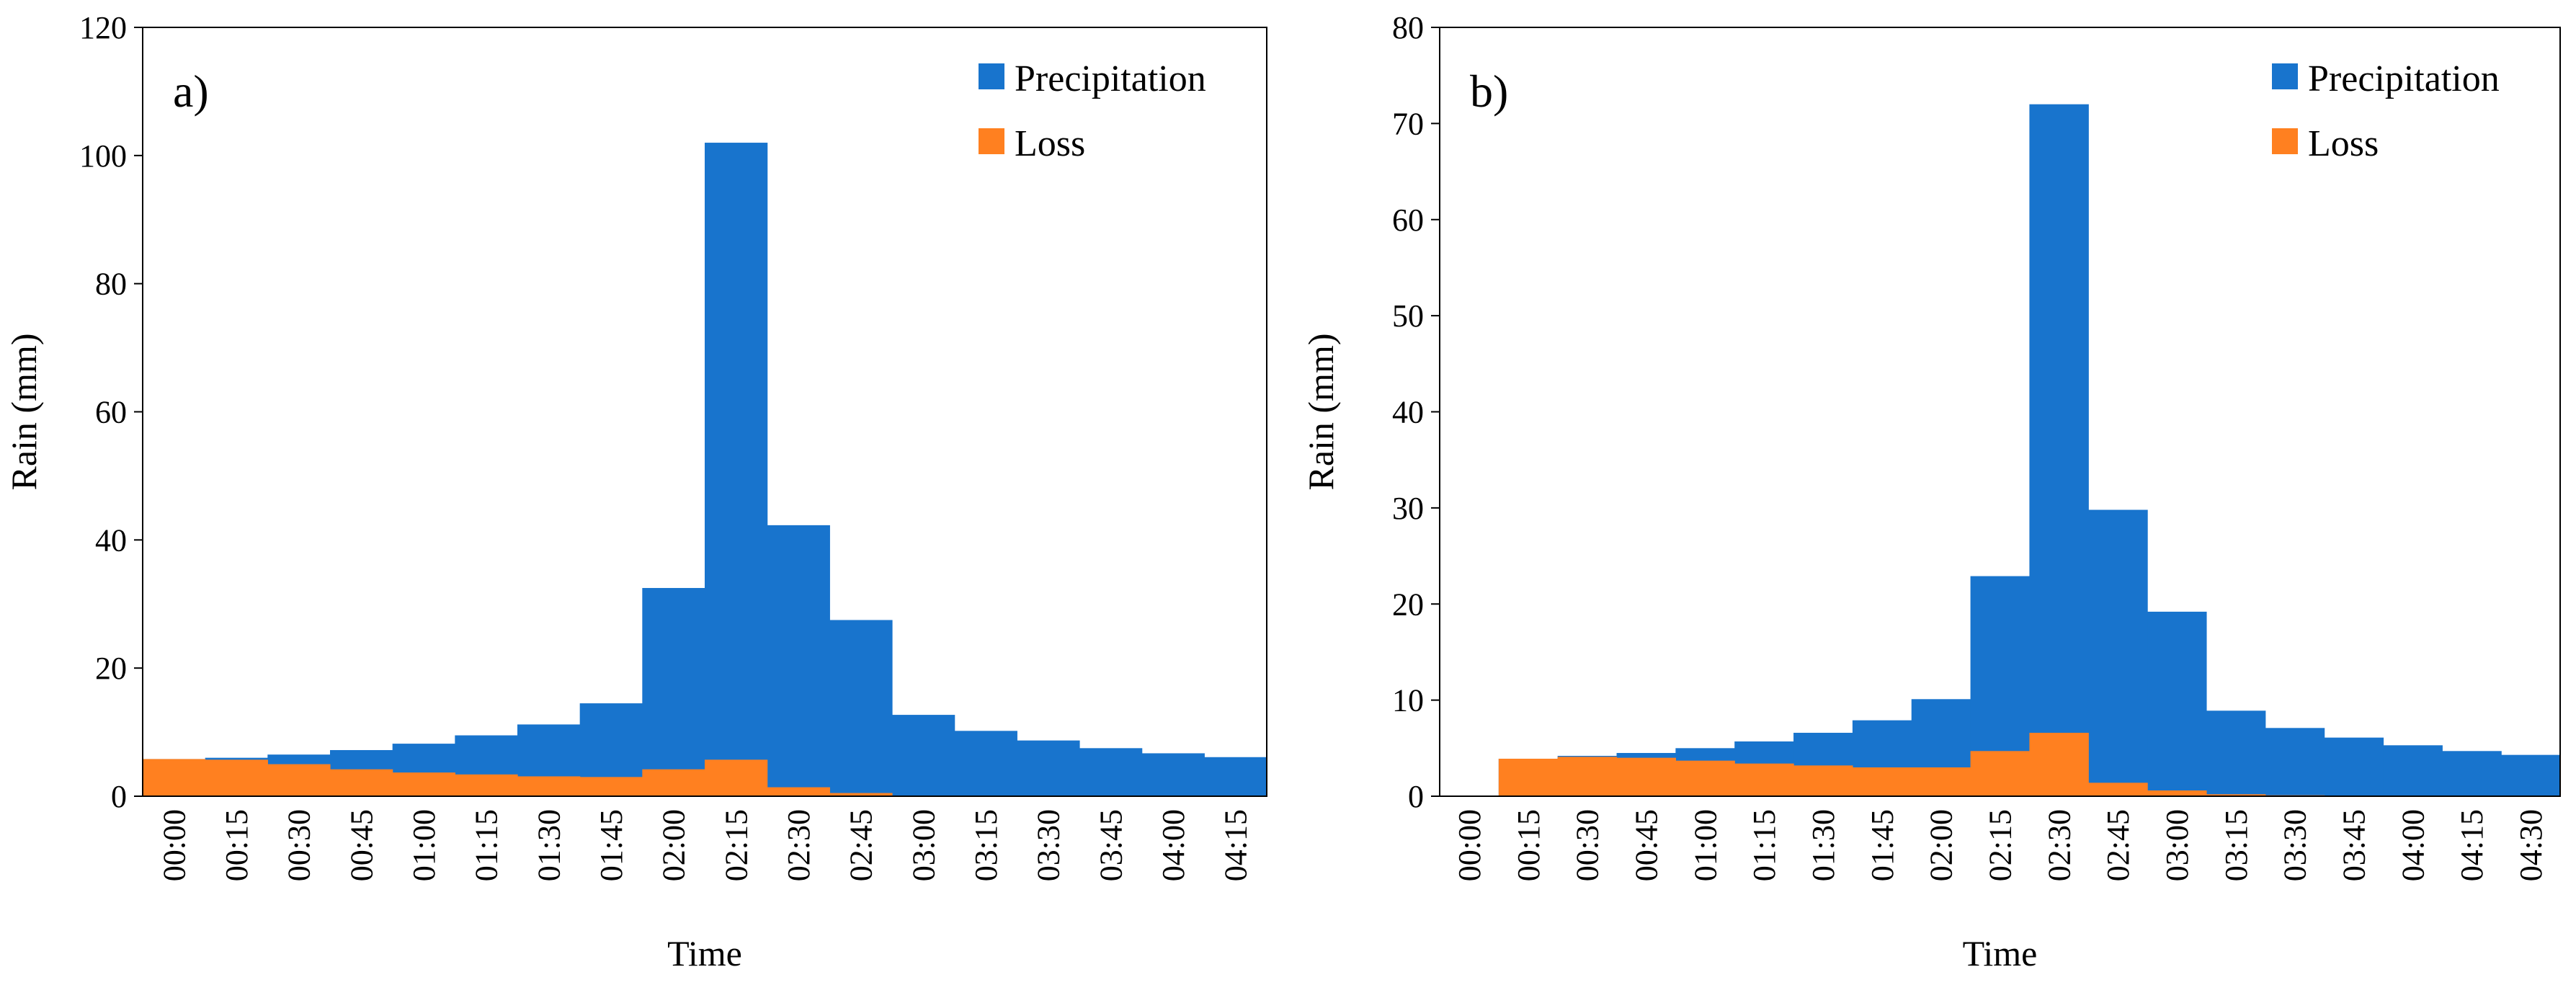 The height and width of the screenshot is (985, 2576). I want to click on y-tick-label: 30, so click(1408, 508).